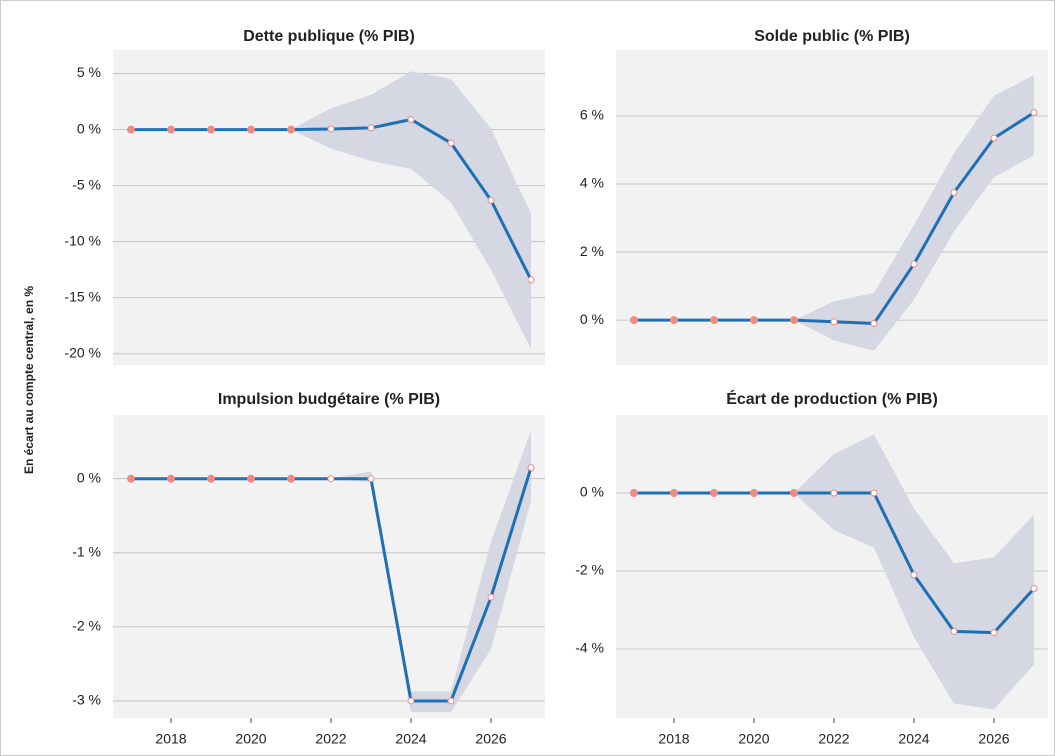  I want to click on y-tick-label: 5 %, so click(89, 72).